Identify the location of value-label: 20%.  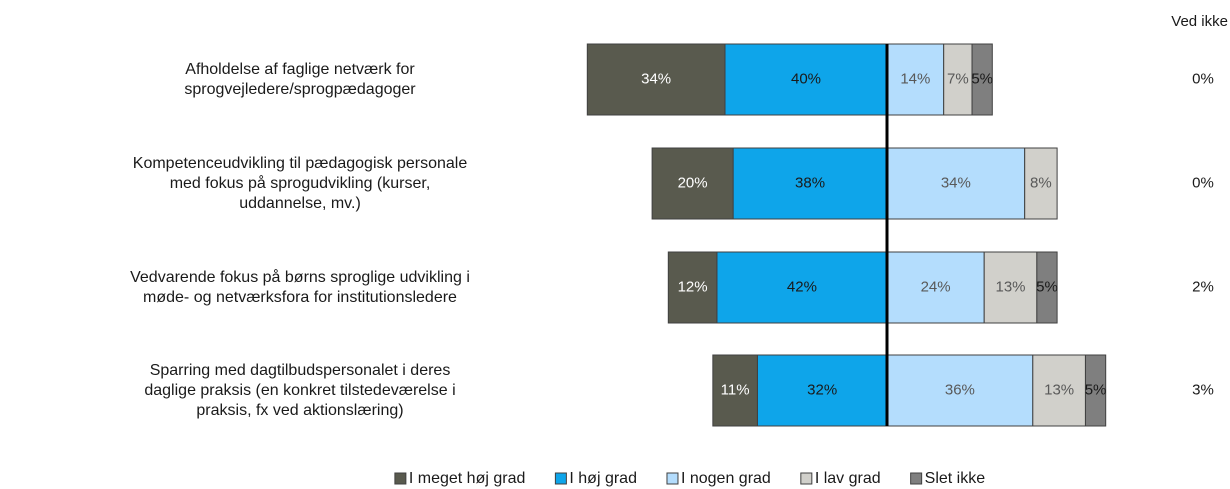
(693, 182).